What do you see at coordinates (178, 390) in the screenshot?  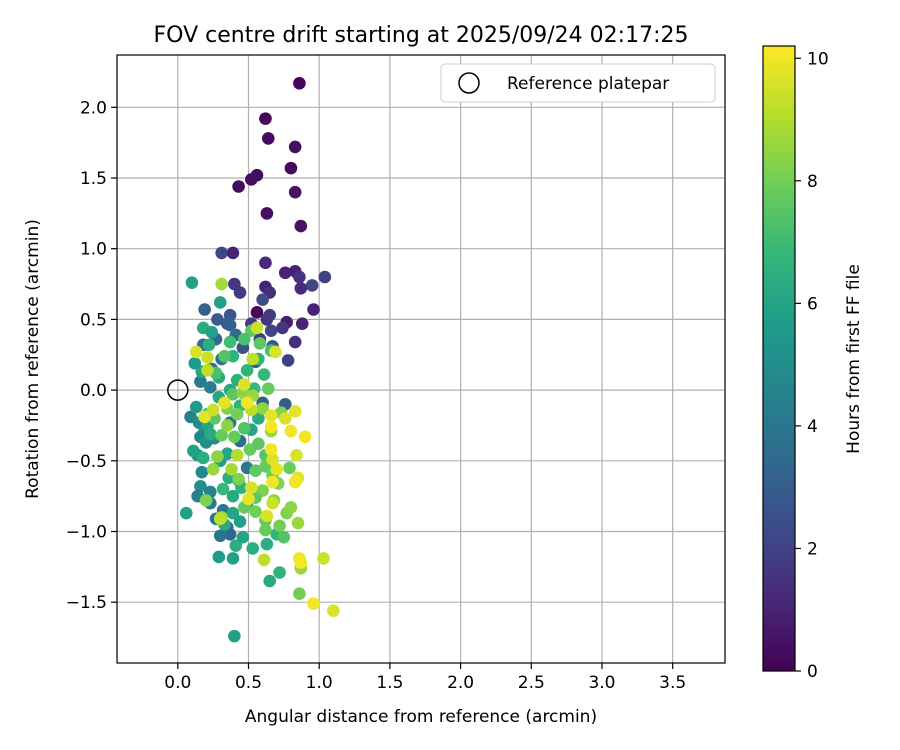 I see `reference-point-marker` at bounding box center [178, 390].